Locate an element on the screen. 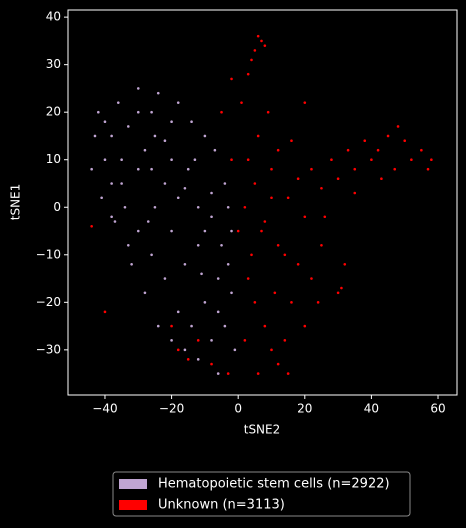 Image resolution: width=466 pixels, height=528 pixels. legend-label: Unknown (n=3113) is located at coordinates (221, 505).